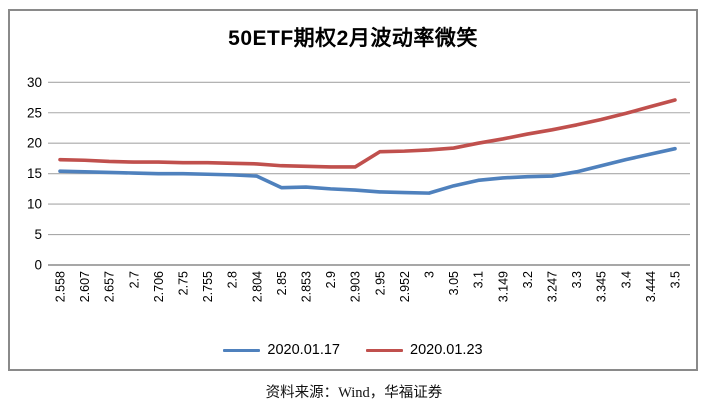 The width and height of the screenshot is (708, 413). I want to click on legend-label: 2020.01.17, so click(303, 350).